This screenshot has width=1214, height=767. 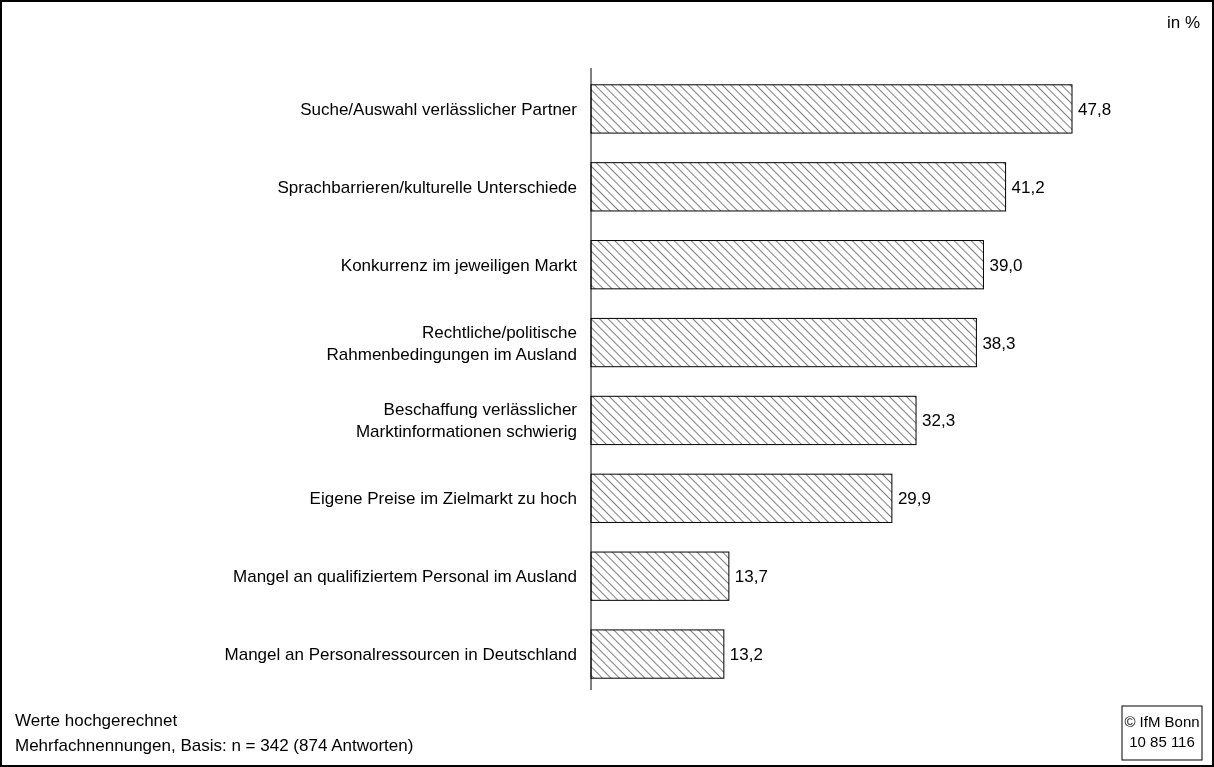 What do you see at coordinates (746, 655) in the screenshot?
I see `data-label: 13,2` at bounding box center [746, 655].